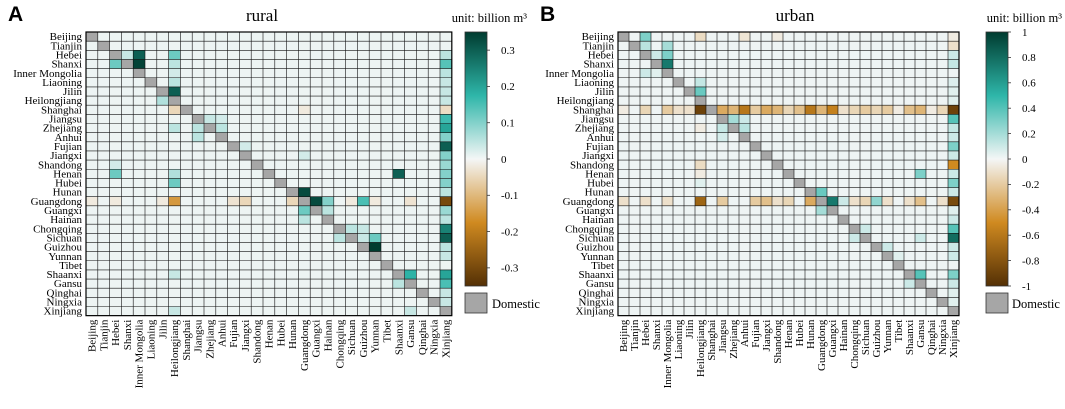  Describe the element at coordinates (766, 183) in the screenshot. I see `heatmap-cell-b-hubei-jiangxi` at that location.